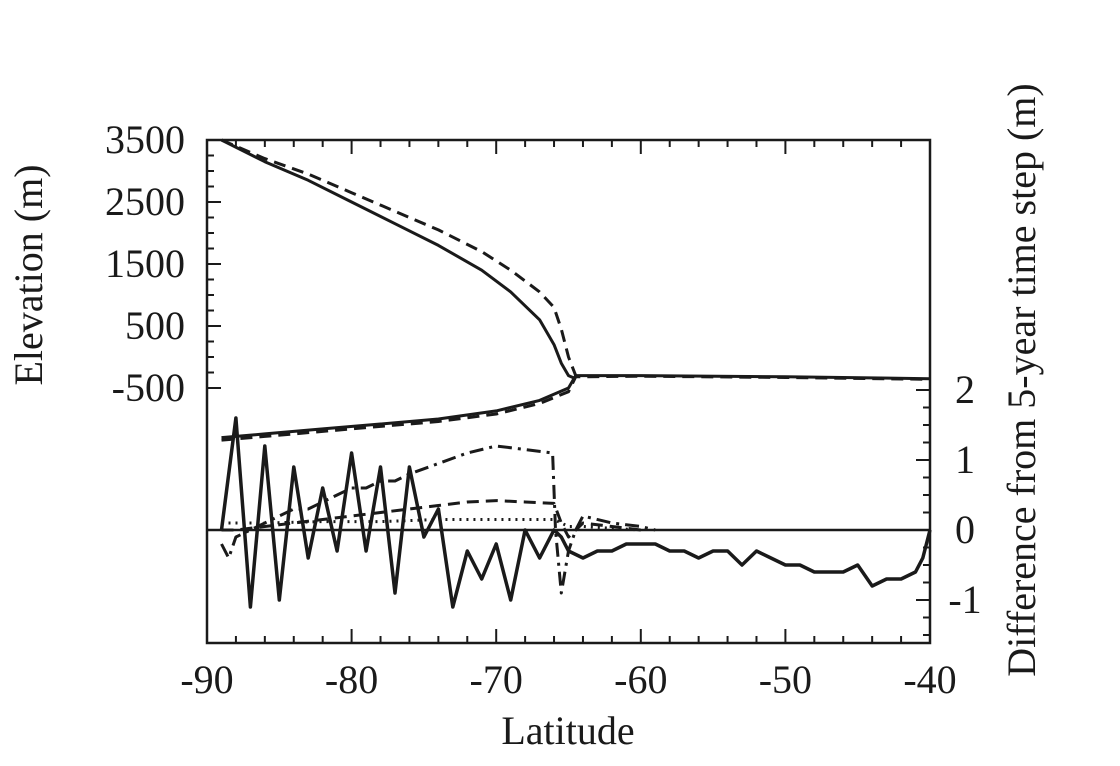  Describe the element at coordinates (145, 201) in the screenshot. I see `elevation-tick-label: 2500` at that location.